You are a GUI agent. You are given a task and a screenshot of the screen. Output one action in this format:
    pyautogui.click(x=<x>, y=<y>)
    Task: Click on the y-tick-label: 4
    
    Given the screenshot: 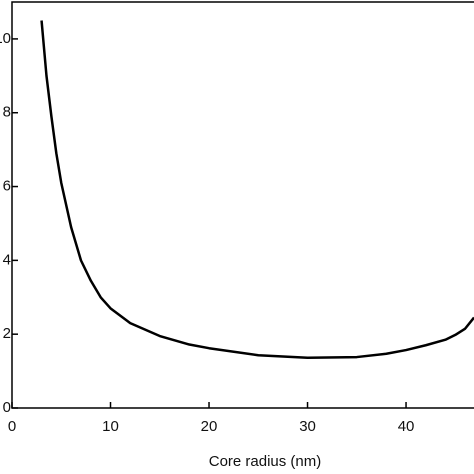 What is the action you would take?
    pyautogui.click(x=7, y=259)
    